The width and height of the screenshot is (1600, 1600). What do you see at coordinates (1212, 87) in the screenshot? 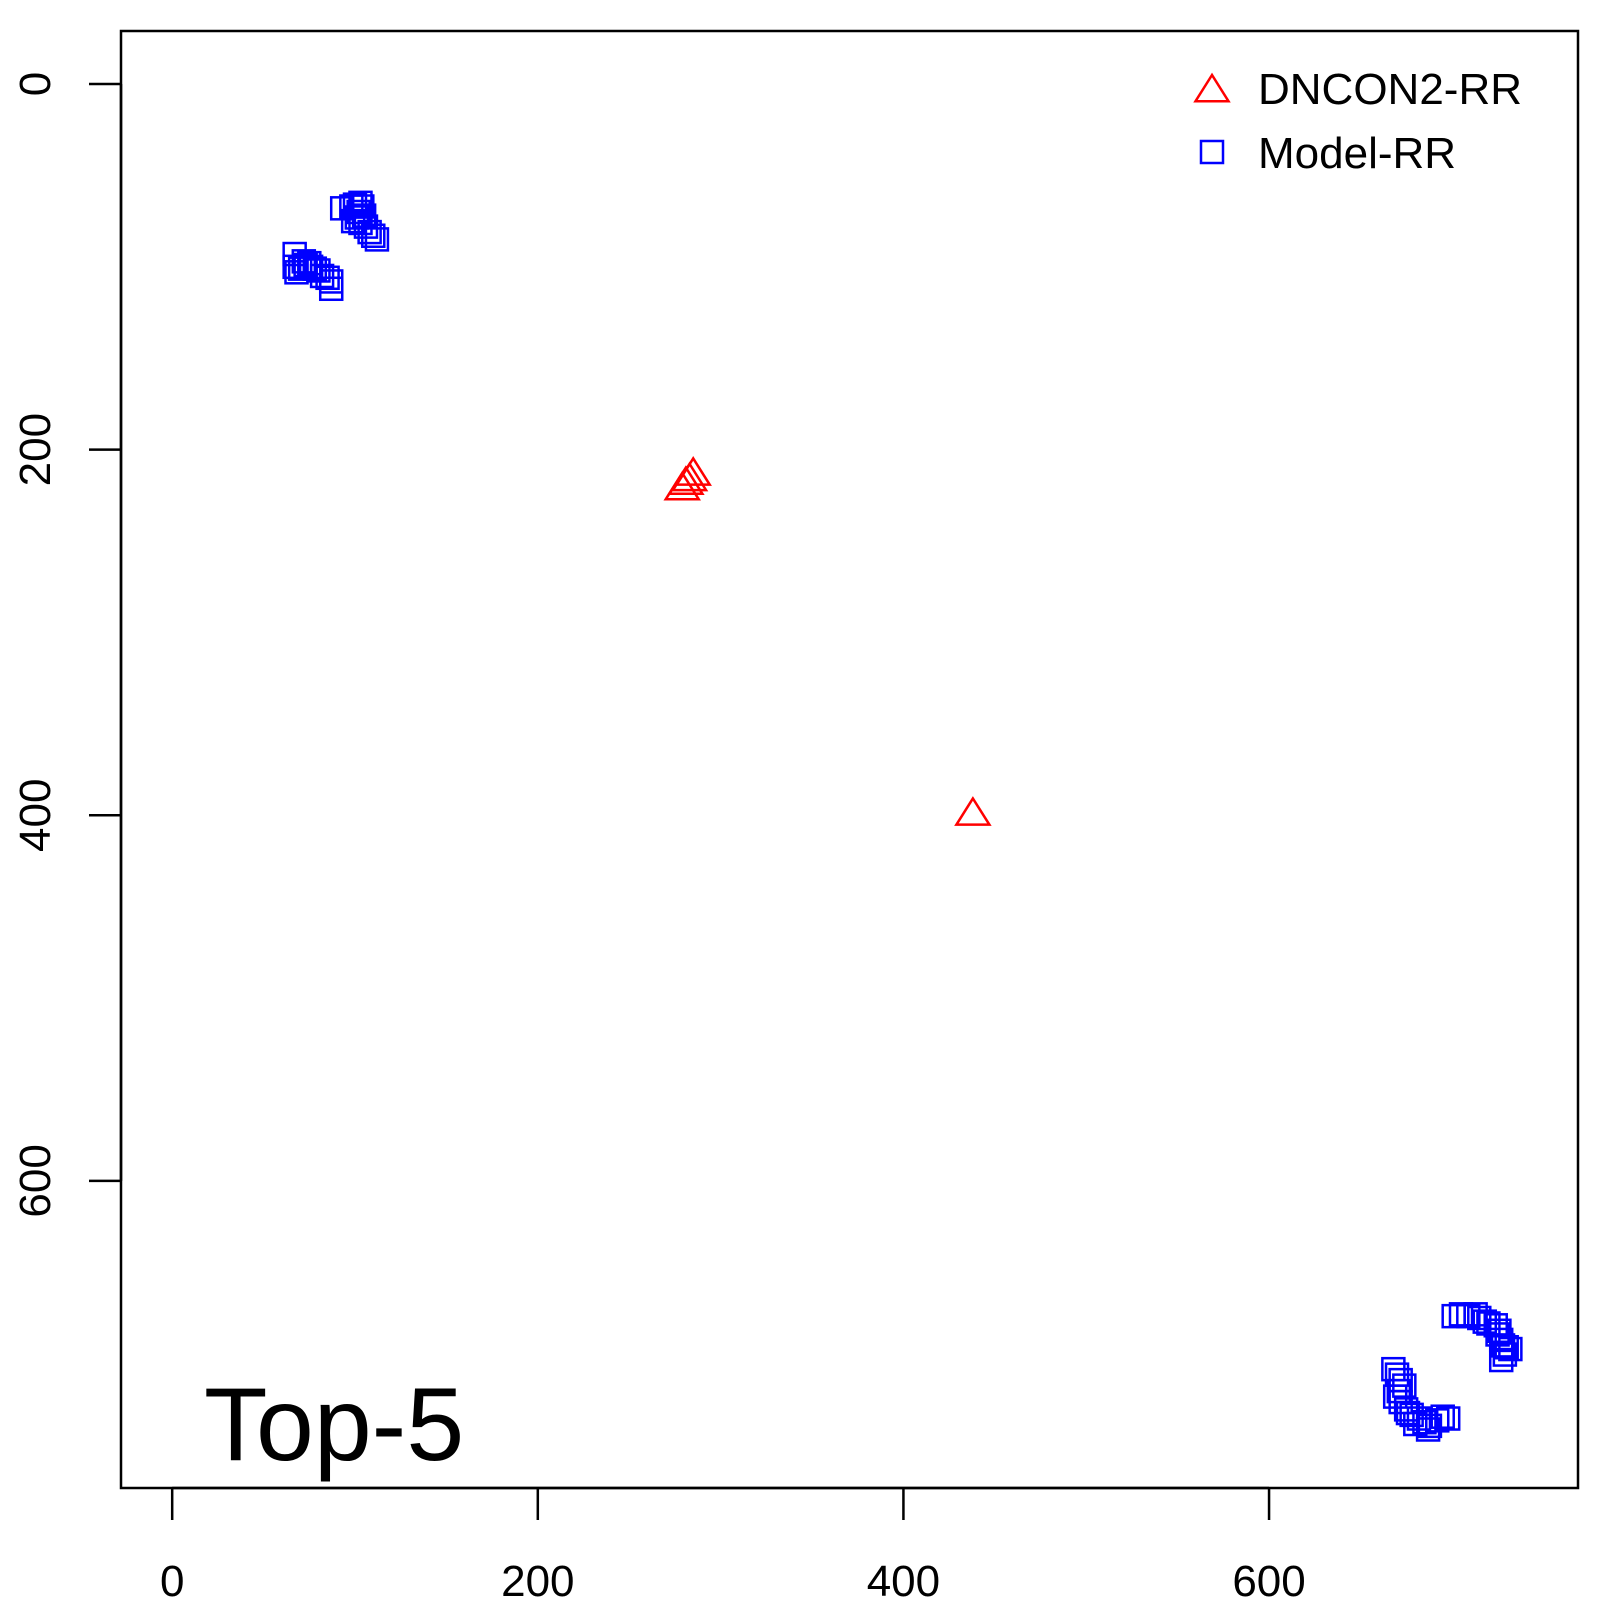
I see `legend-marker-dncon2-rr` at bounding box center [1212, 87].